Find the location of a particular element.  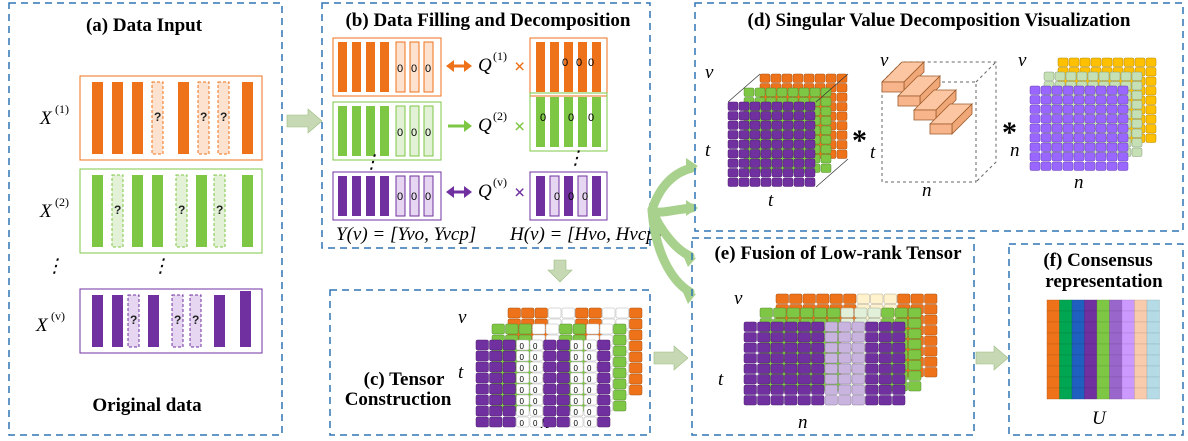

x1-label: X (1) is located at coordinates (54, 115).